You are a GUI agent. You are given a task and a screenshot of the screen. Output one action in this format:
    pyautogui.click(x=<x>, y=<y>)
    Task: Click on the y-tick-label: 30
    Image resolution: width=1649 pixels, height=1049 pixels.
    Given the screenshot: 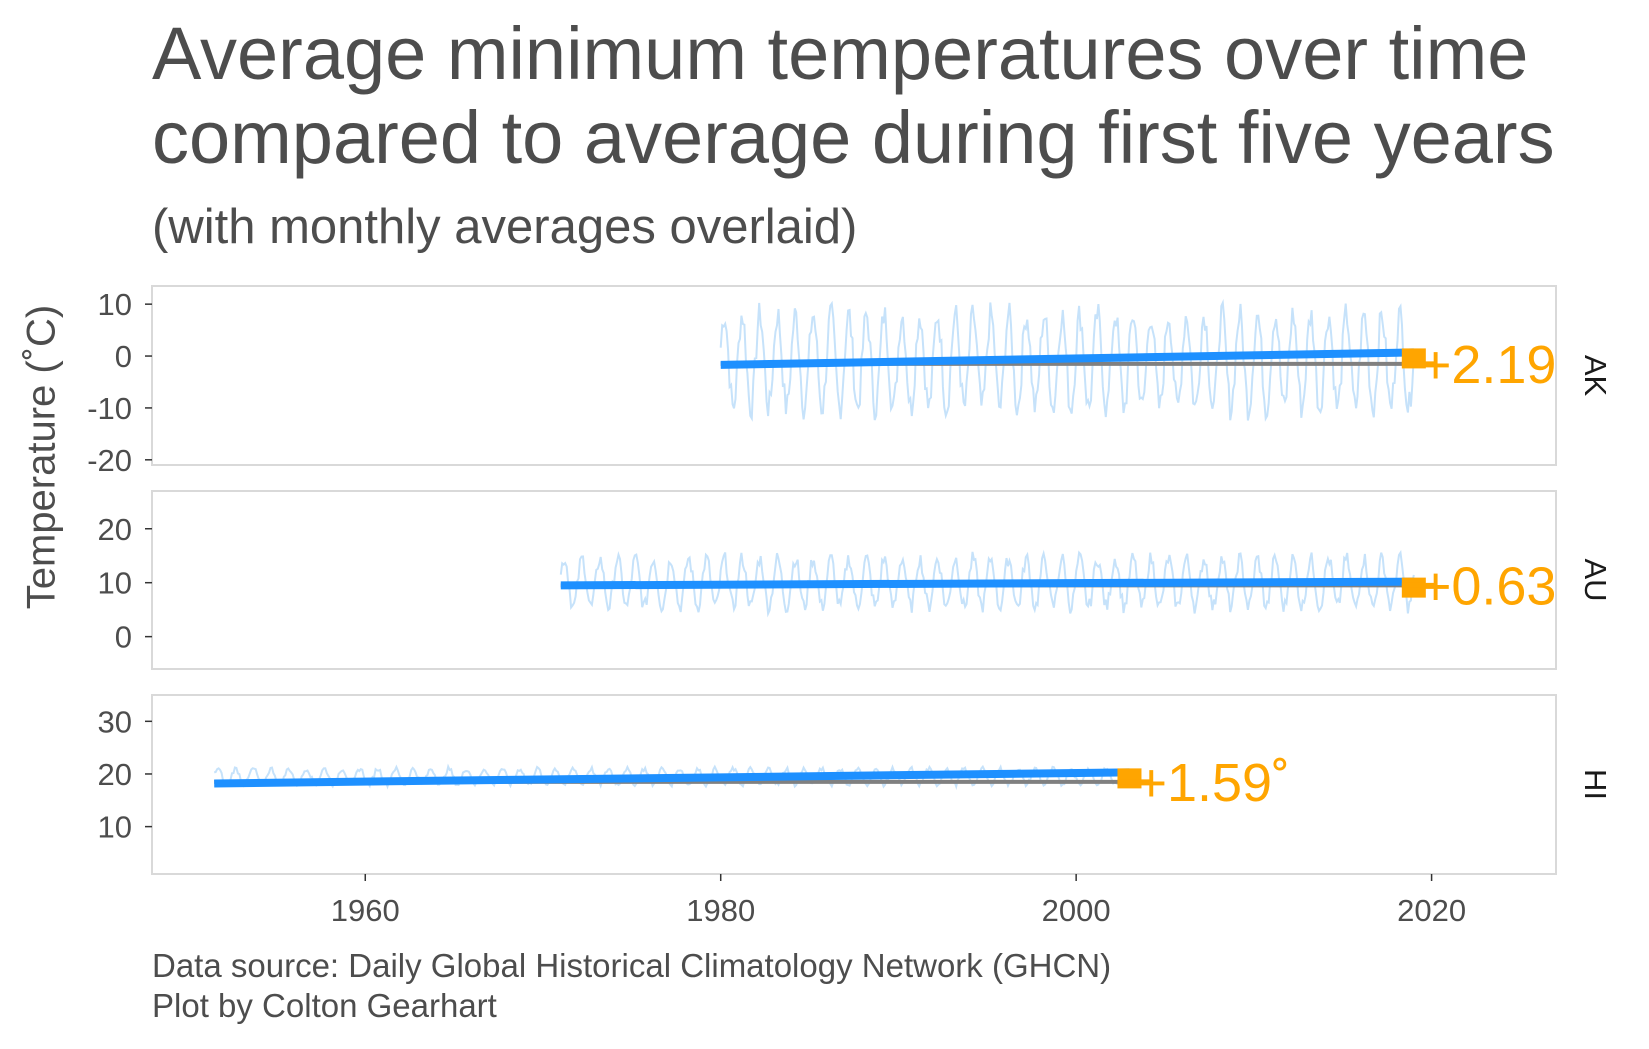 What is the action you would take?
    pyautogui.click(x=115, y=721)
    